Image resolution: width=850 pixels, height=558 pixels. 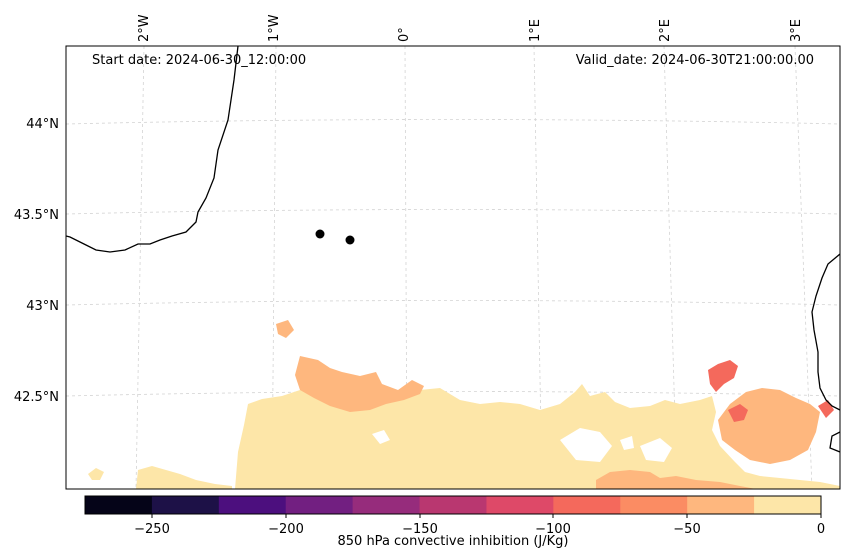 I want to click on cin-field-strong-edge, so click(x=826, y=409).